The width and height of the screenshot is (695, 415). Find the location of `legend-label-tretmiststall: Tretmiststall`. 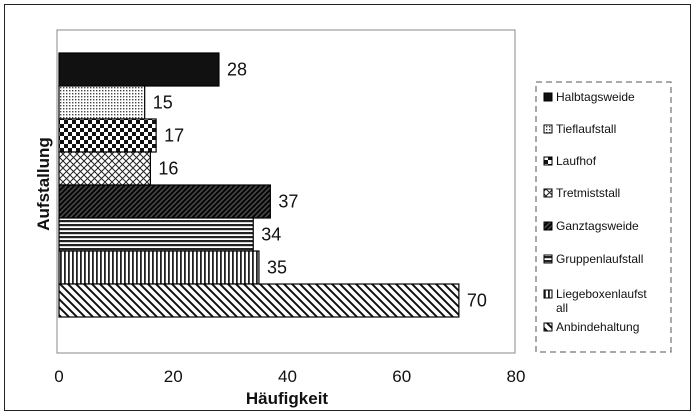

legend-label-tretmiststall: Tretmiststall is located at coordinates (588, 193).